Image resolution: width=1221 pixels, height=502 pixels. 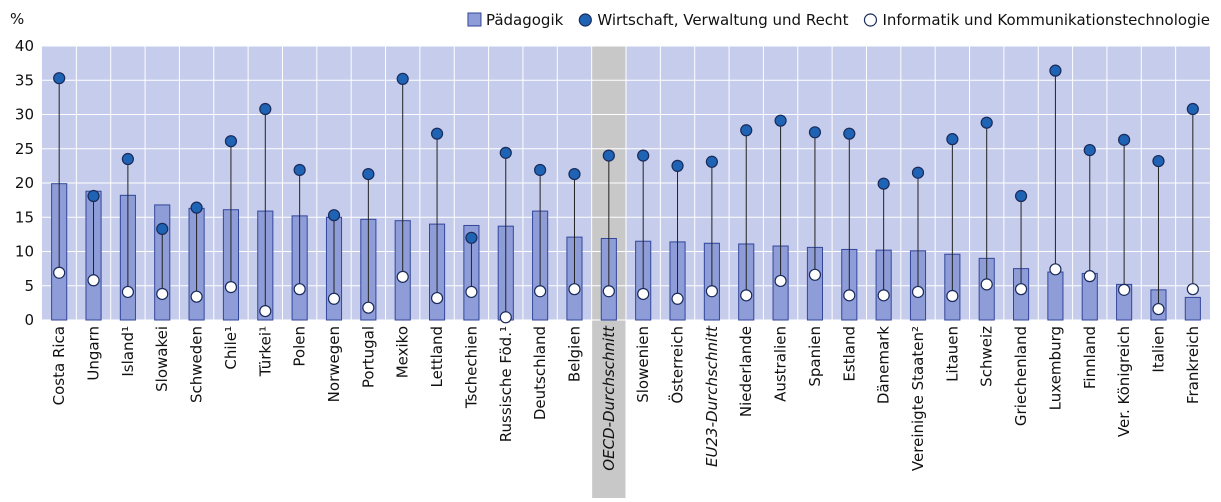 What do you see at coordinates (1046, 20) in the screenshot?
I see `legend-label: Informatik und Kommunikationstechnologie` at bounding box center [1046, 20].